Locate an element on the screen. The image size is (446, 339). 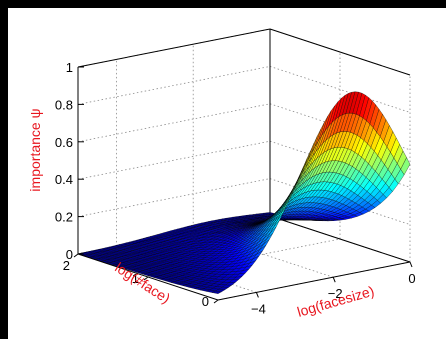
z-tick-label: 0.4 is located at coordinates (64, 179).